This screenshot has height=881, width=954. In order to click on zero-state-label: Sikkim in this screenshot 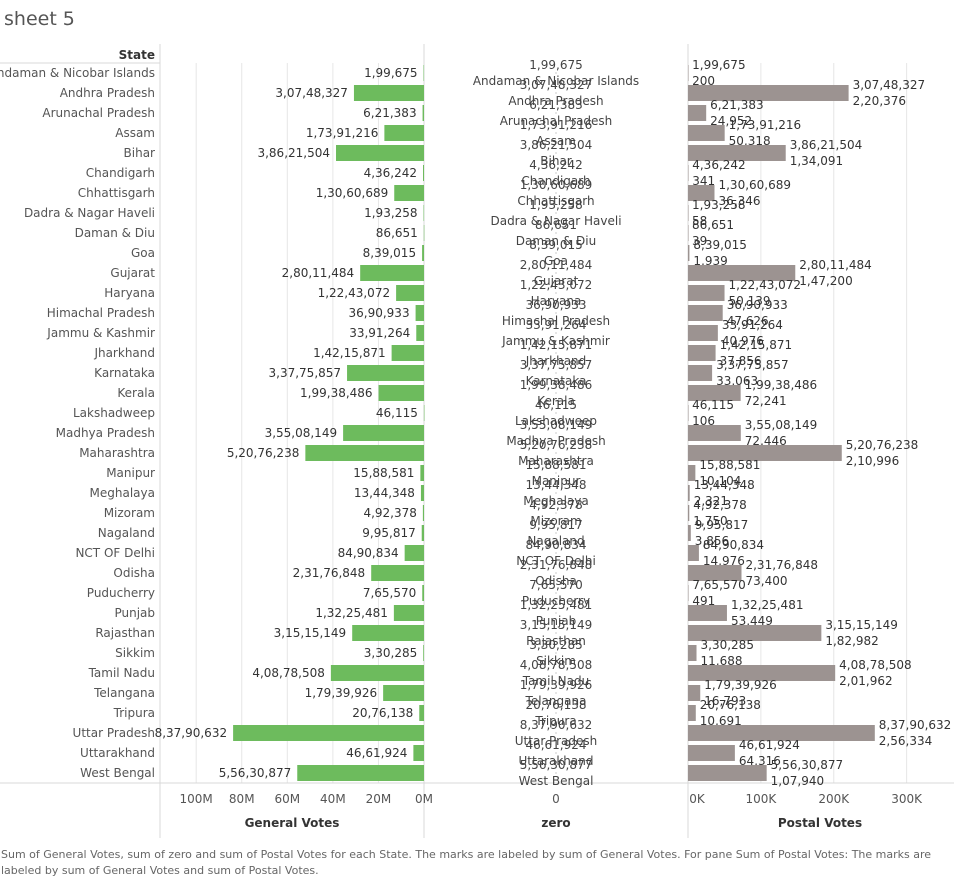, I will do `click(556, 661)`.